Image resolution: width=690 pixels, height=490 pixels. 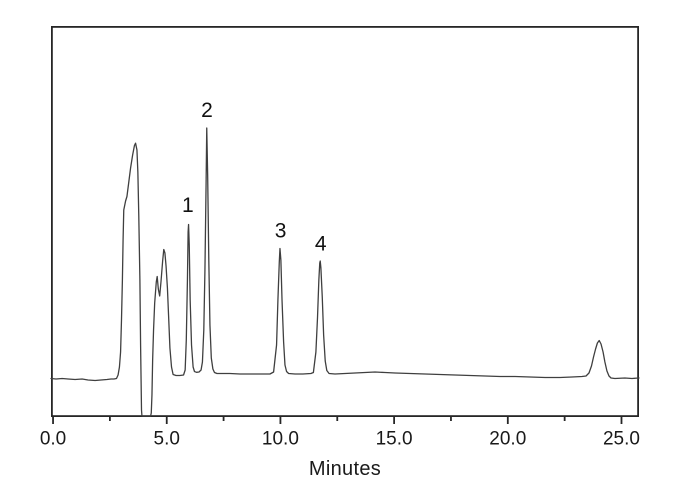 What do you see at coordinates (345, 469) in the screenshot?
I see `x-axis-title: Minutes` at bounding box center [345, 469].